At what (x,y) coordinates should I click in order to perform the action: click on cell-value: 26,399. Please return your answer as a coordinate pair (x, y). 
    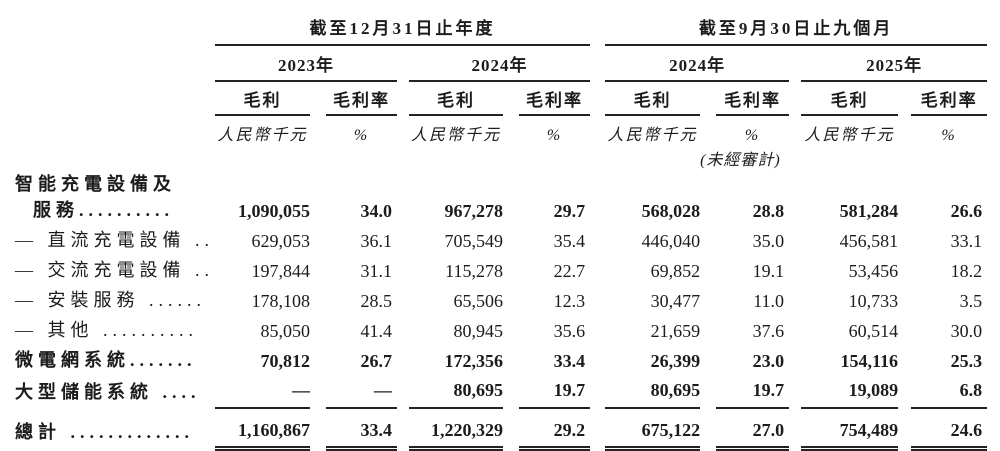
    Looking at the image, I should click on (675, 361).